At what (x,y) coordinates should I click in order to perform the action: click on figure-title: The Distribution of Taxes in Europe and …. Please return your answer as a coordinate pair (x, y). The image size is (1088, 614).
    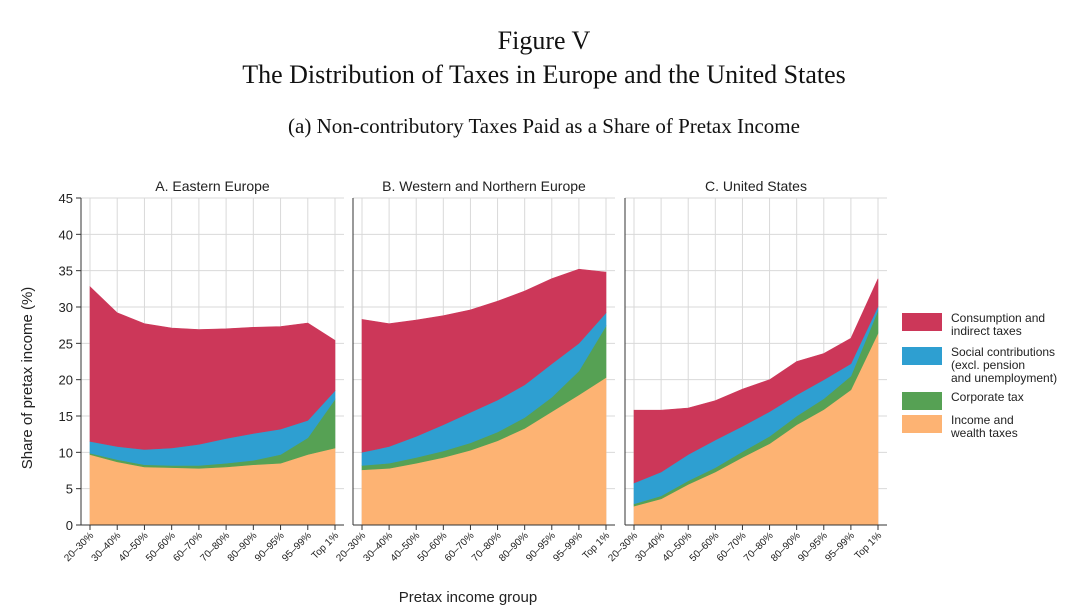
    Looking at the image, I should click on (544, 74).